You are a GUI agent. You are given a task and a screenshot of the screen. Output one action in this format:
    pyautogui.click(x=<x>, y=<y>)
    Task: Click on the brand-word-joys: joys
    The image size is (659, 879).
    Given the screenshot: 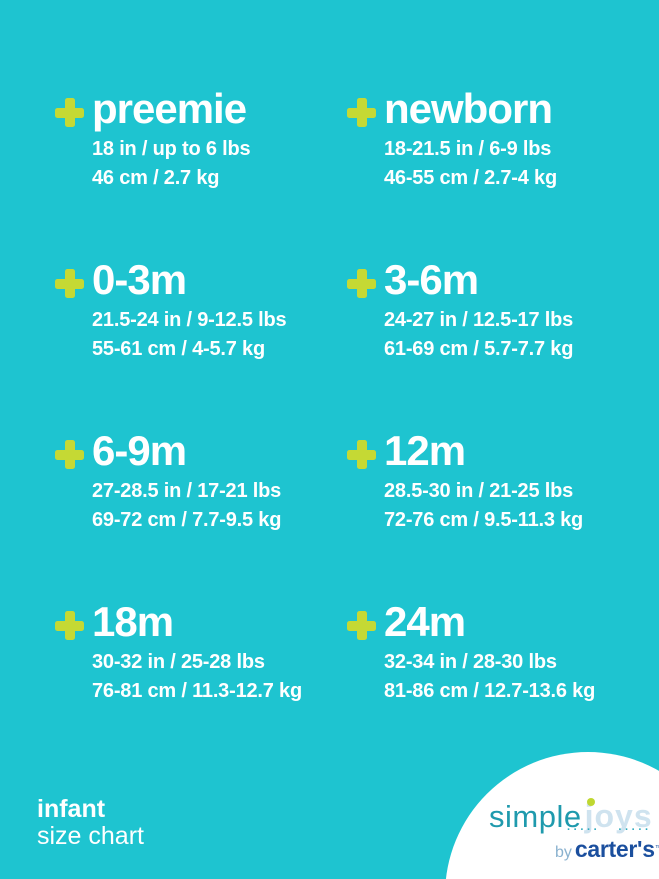 What is the action you would take?
    pyautogui.click(x=618, y=816)
    